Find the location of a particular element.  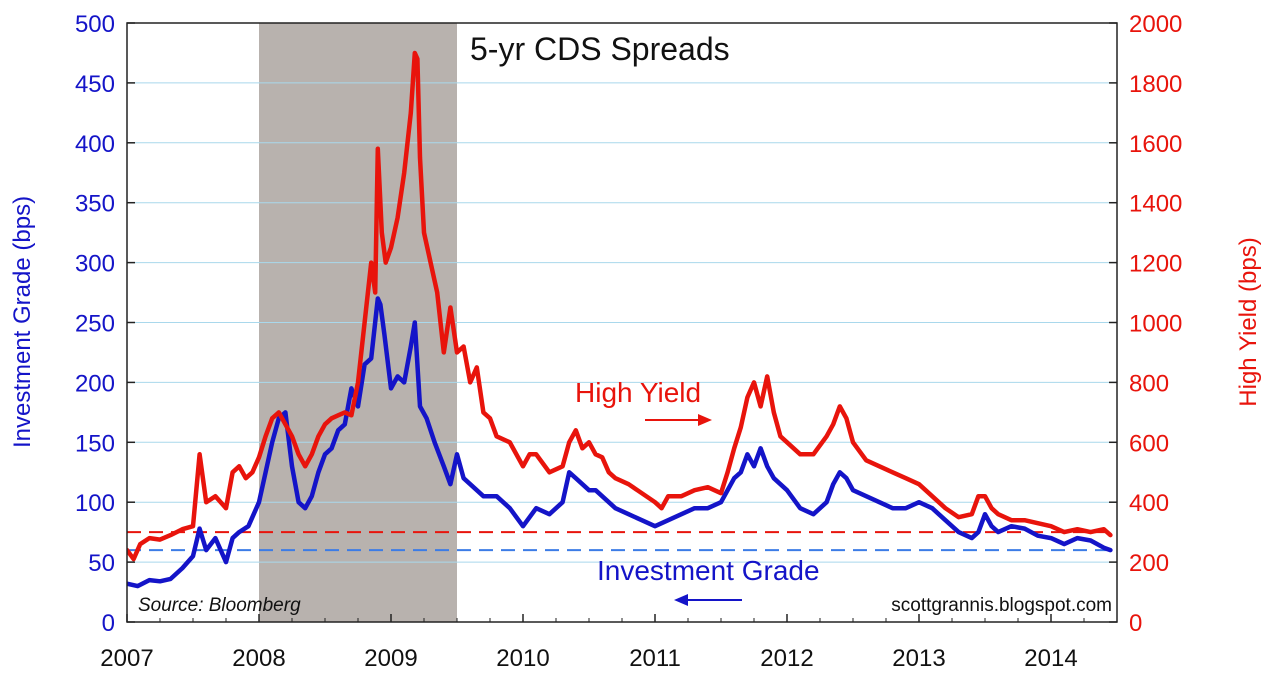

right-y-axis: 0 200 400 600 800 1000 1200 1400 1600 1800 2000 is located at coordinates (1145, 324).